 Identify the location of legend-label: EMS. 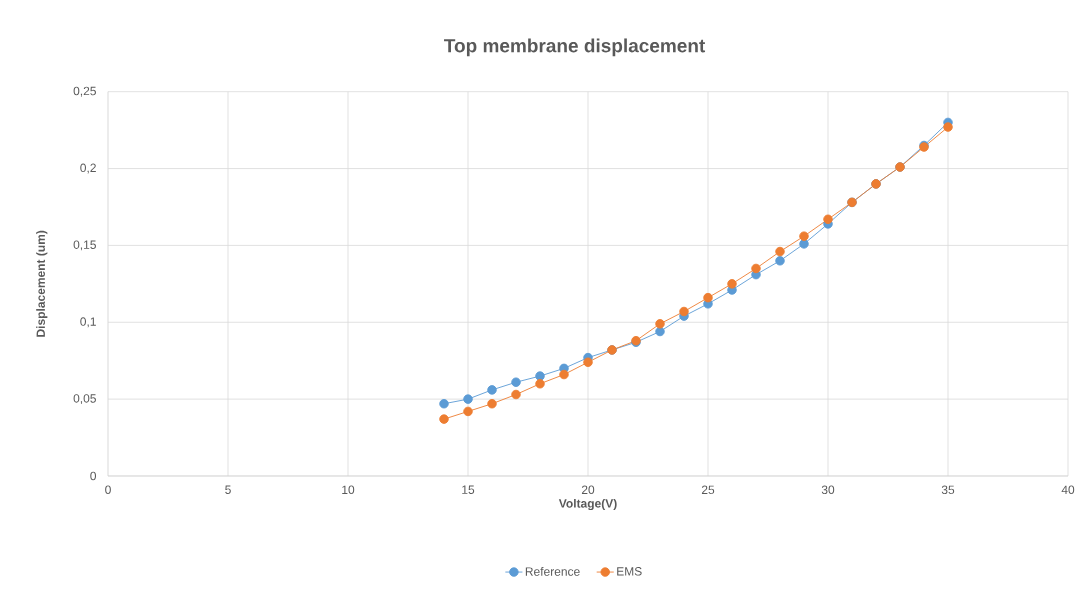
(629, 571).